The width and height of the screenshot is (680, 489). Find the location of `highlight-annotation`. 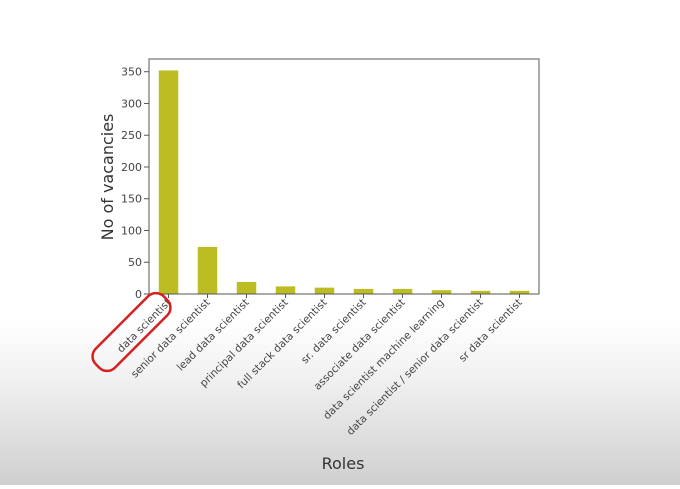

highlight-annotation is located at coordinates (131, 332).